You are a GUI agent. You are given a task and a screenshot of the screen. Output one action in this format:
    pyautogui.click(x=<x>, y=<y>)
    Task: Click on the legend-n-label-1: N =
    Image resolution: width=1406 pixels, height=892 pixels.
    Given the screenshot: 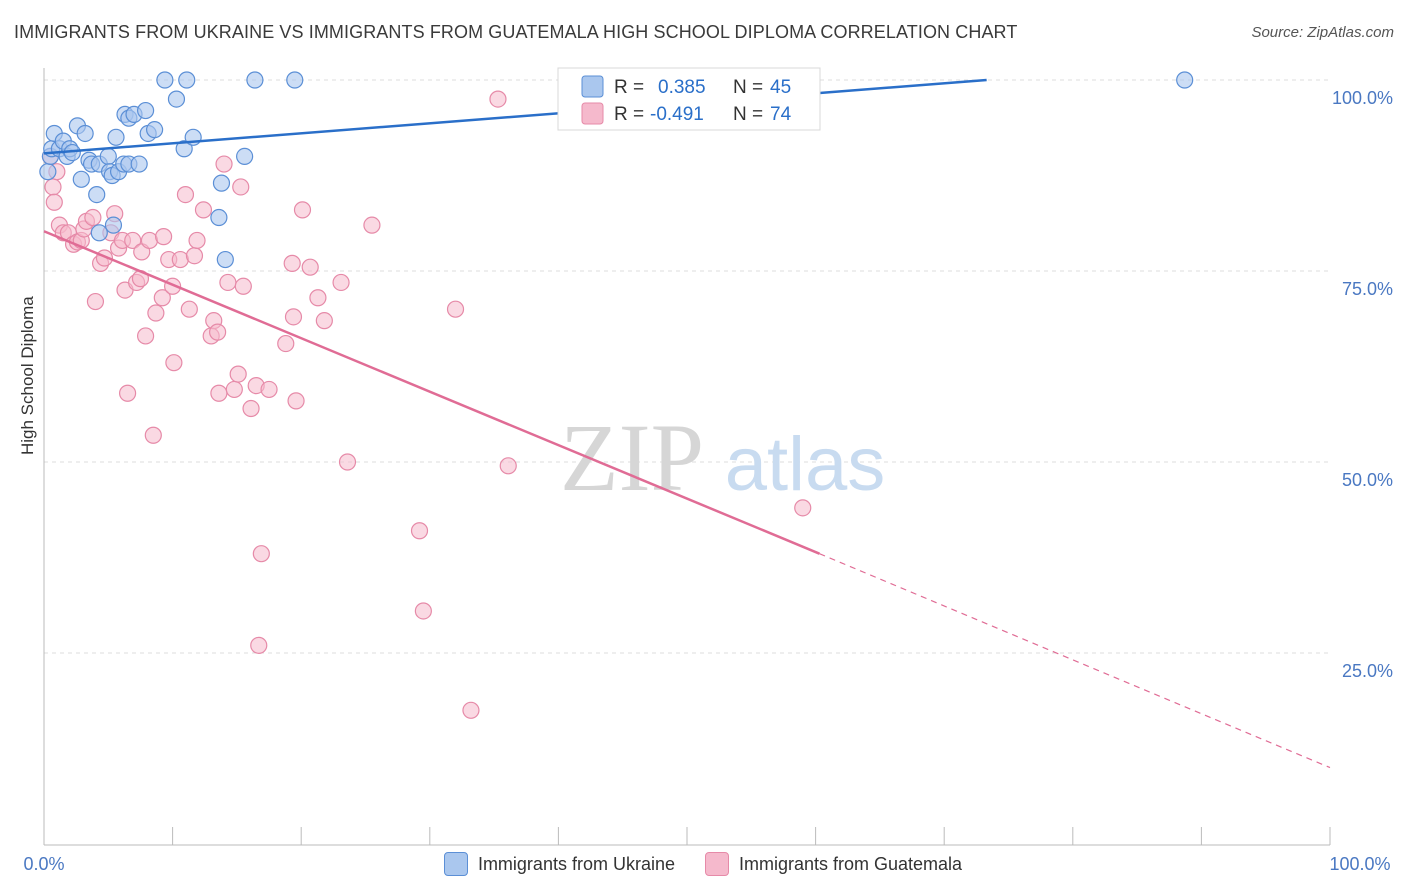 What is the action you would take?
    pyautogui.click(x=748, y=87)
    